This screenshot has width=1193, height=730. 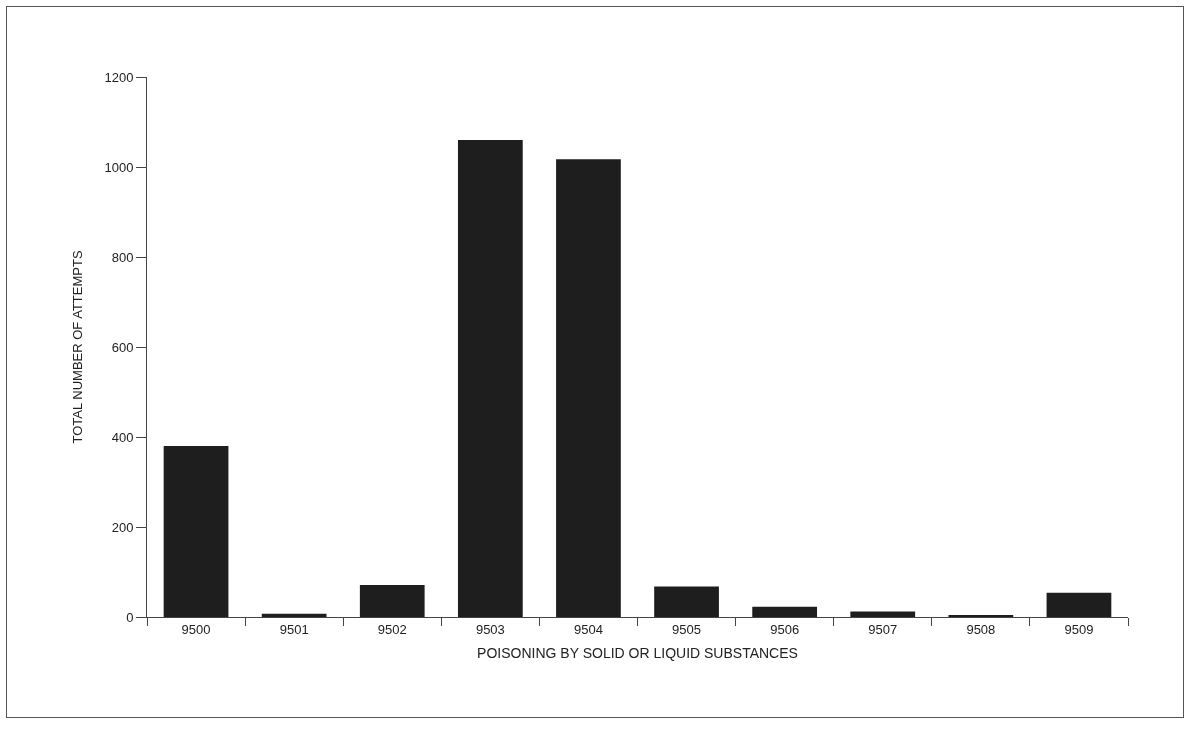 What do you see at coordinates (119, 77) in the screenshot?
I see `y-tick-label: 1200` at bounding box center [119, 77].